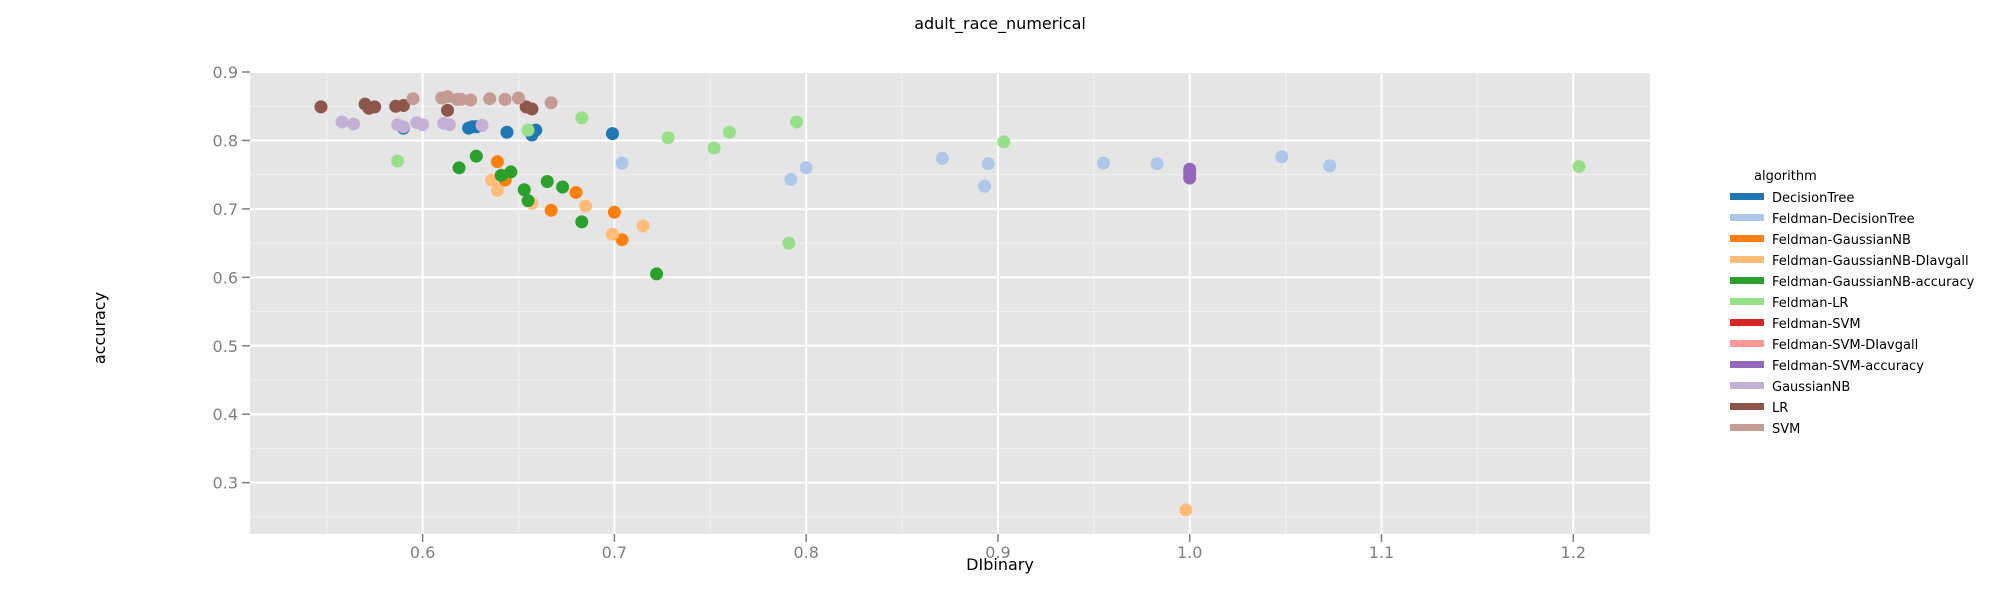 The width and height of the screenshot is (2000, 600). What do you see at coordinates (1841, 240) in the screenshot?
I see `legend-label: Feldman-GaussianNB` at bounding box center [1841, 240].